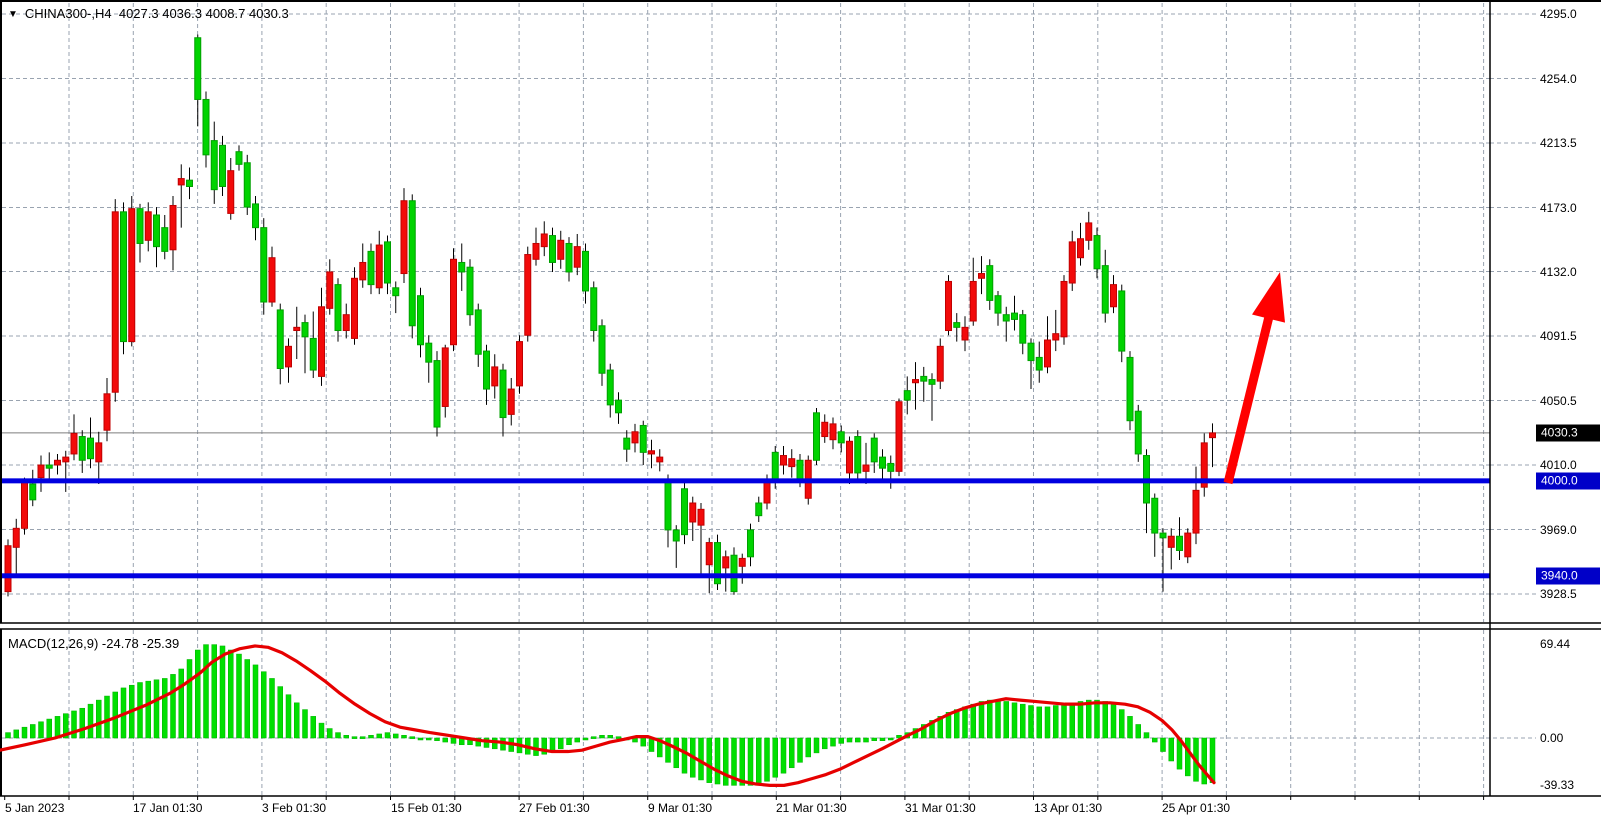 Image resolution: width=1601 pixels, height=825 pixels. I want to click on symbol-period-label: CHINA300-,H4, so click(68, 13).